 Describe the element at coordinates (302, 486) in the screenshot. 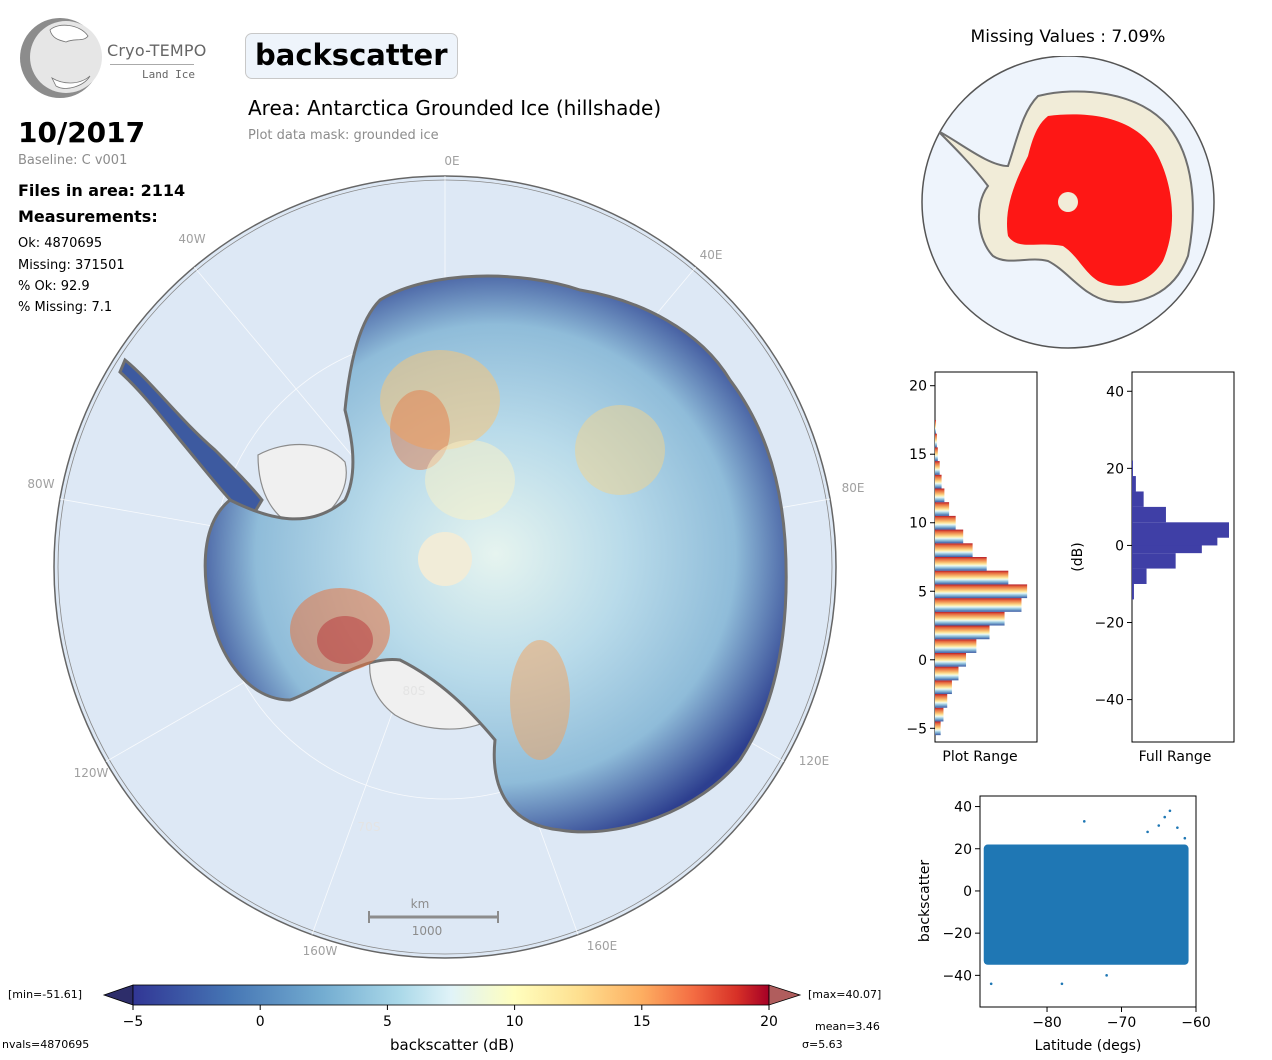

I see `ronne-ice-shelf` at that location.